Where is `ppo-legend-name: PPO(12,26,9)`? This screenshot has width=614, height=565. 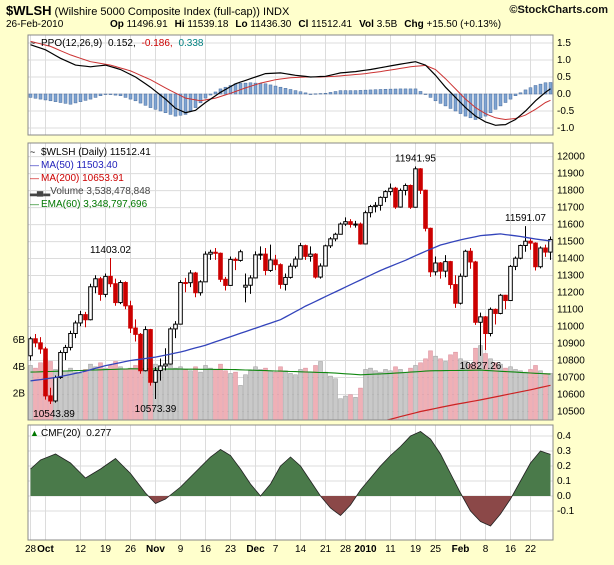
ppo-legend-name: PPO(12,26,9) is located at coordinates (72, 43).